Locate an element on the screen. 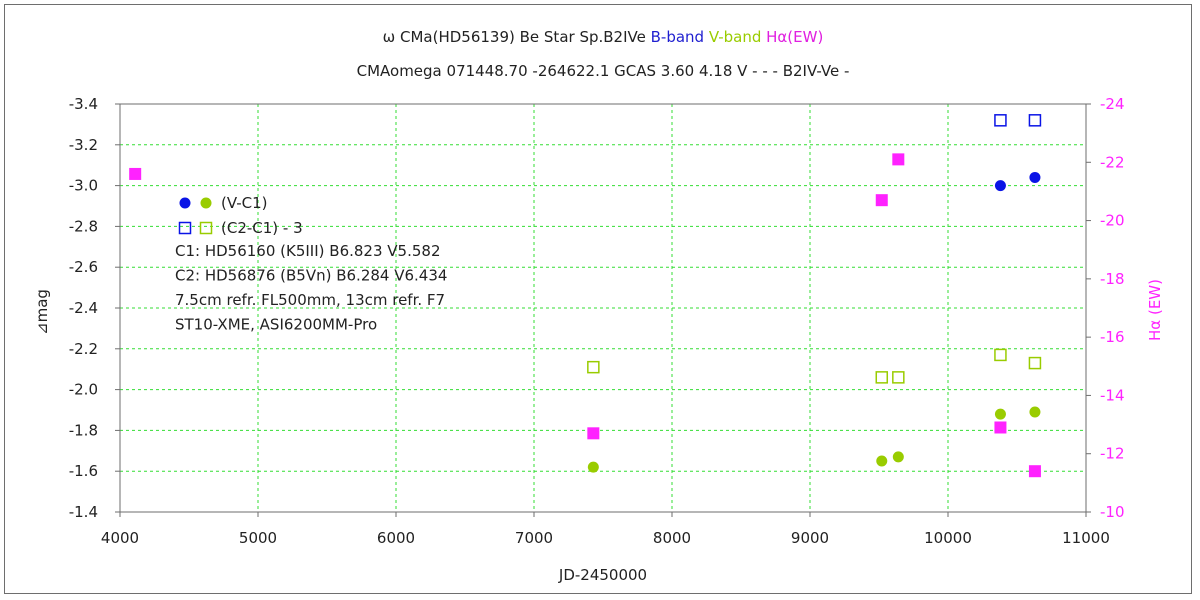 The image size is (1200, 600). x-axis-ticks: 4000 5000 6000 7000 8000 9000 10000 11000 is located at coordinates (605, 529).